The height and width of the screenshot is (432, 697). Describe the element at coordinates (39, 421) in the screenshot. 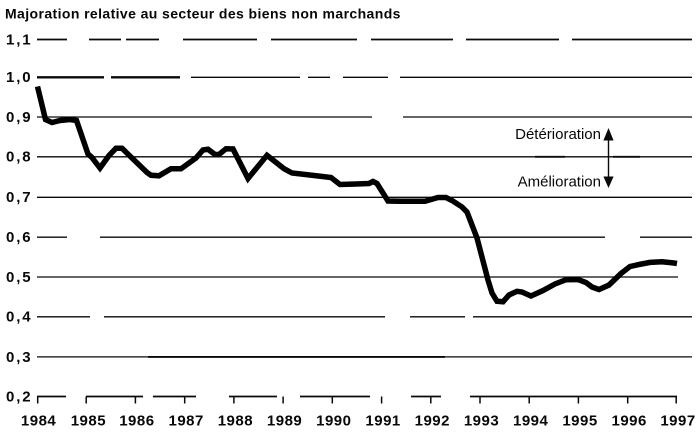

I see `svg-text: 1984` at that location.